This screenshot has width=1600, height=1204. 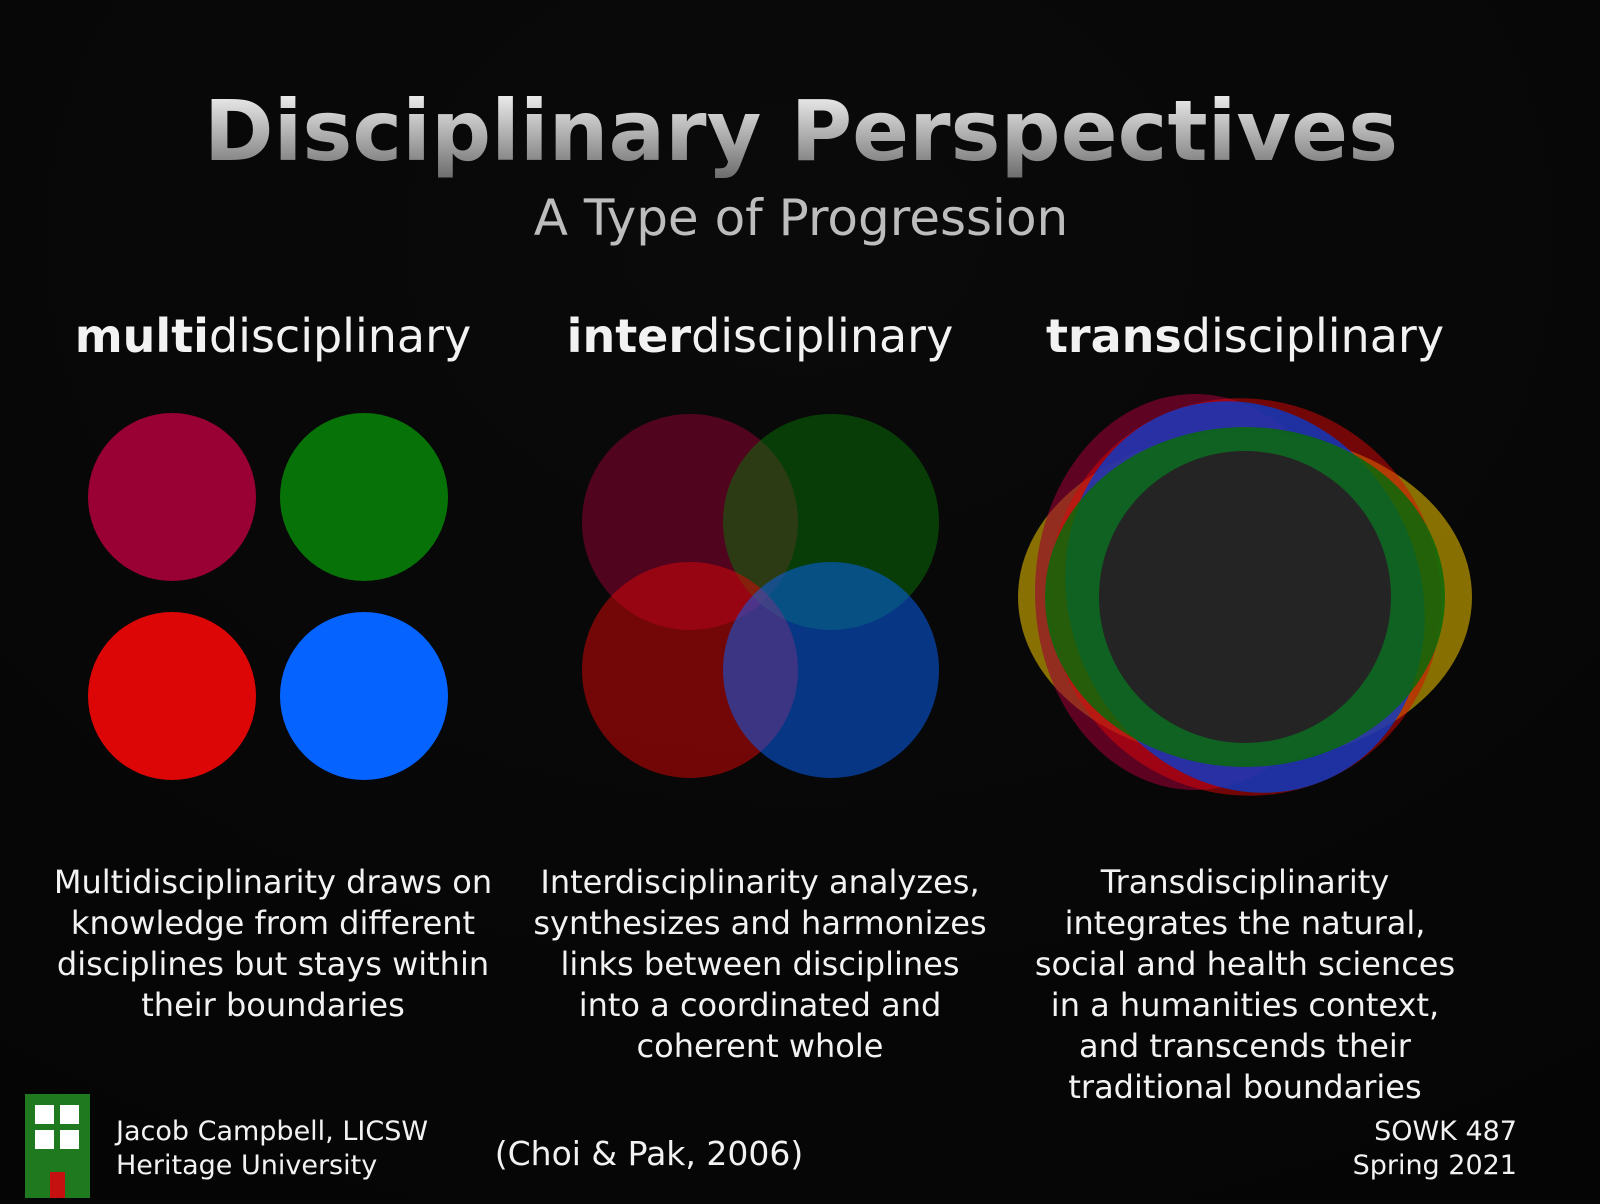 I want to click on description-line: social and health sciences, so click(x=1245, y=964).